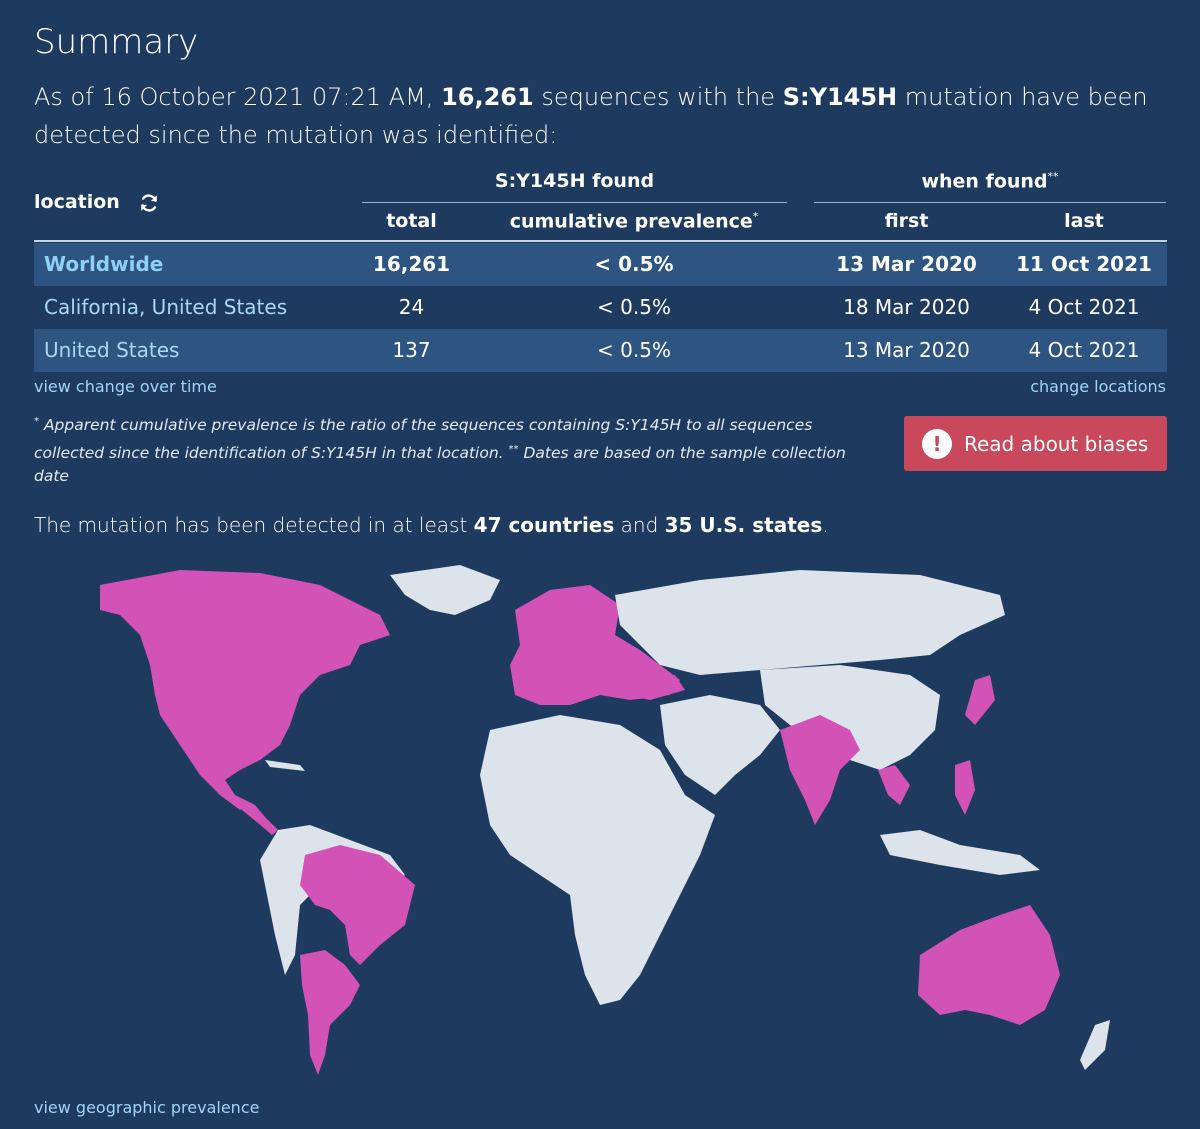  Describe the element at coordinates (97, 202) in the screenshot. I see `location-header: location` at that location.